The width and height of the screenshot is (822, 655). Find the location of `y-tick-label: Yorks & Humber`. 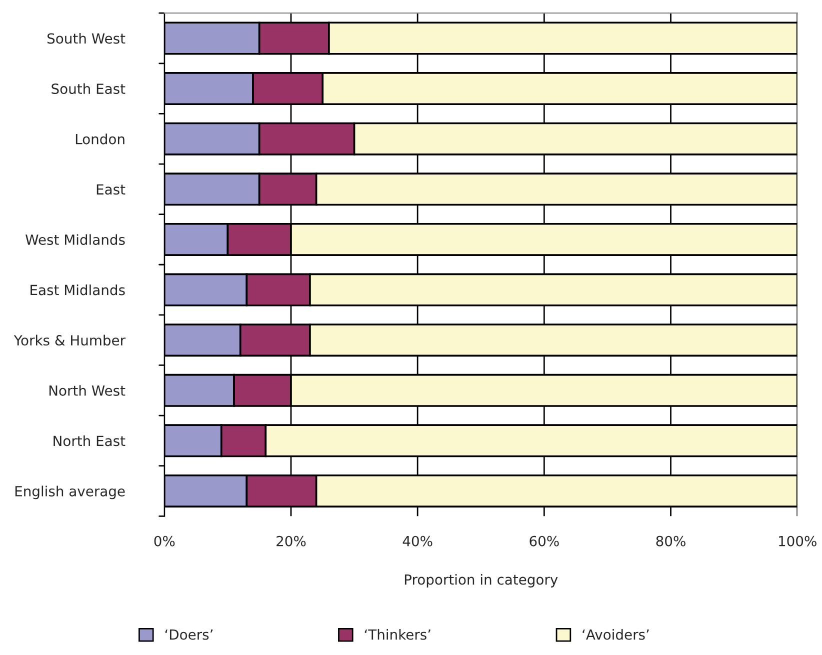

y-tick-label: Yorks & Humber is located at coordinates (70, 340).